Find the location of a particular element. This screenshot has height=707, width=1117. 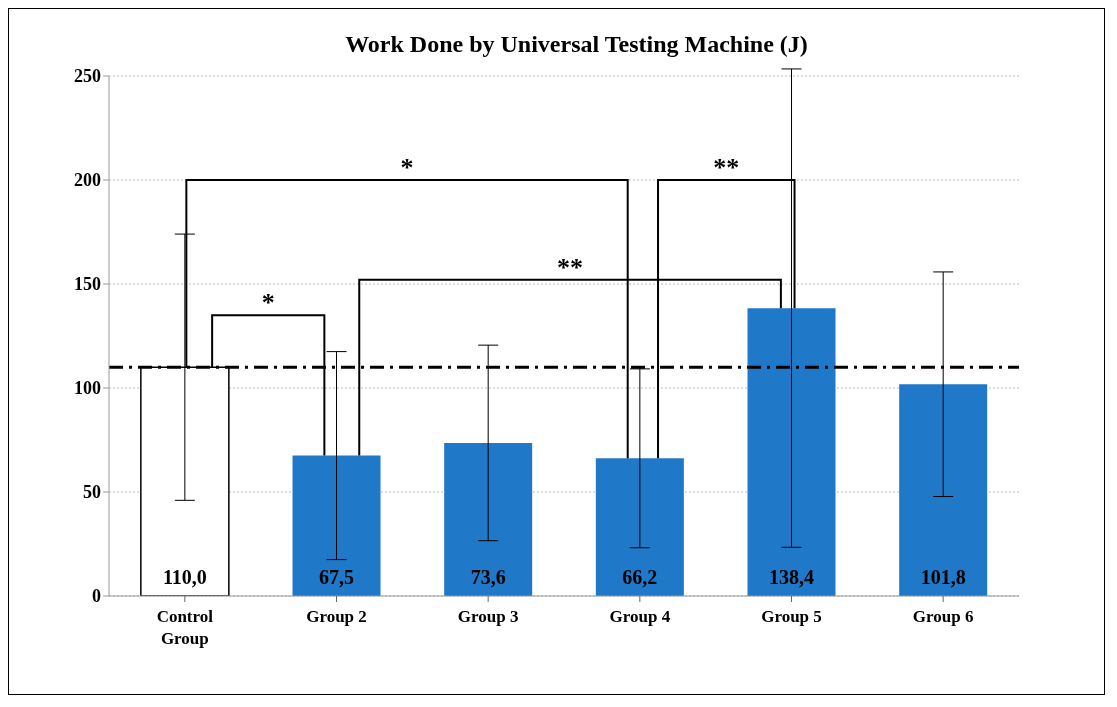

data-label: 66,2 is located at coordinates (640, 577).